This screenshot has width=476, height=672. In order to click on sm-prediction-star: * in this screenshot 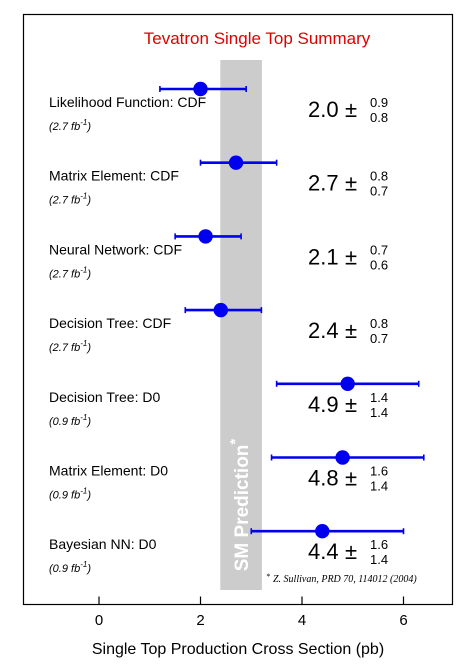, I will do `click(235, 442)`.